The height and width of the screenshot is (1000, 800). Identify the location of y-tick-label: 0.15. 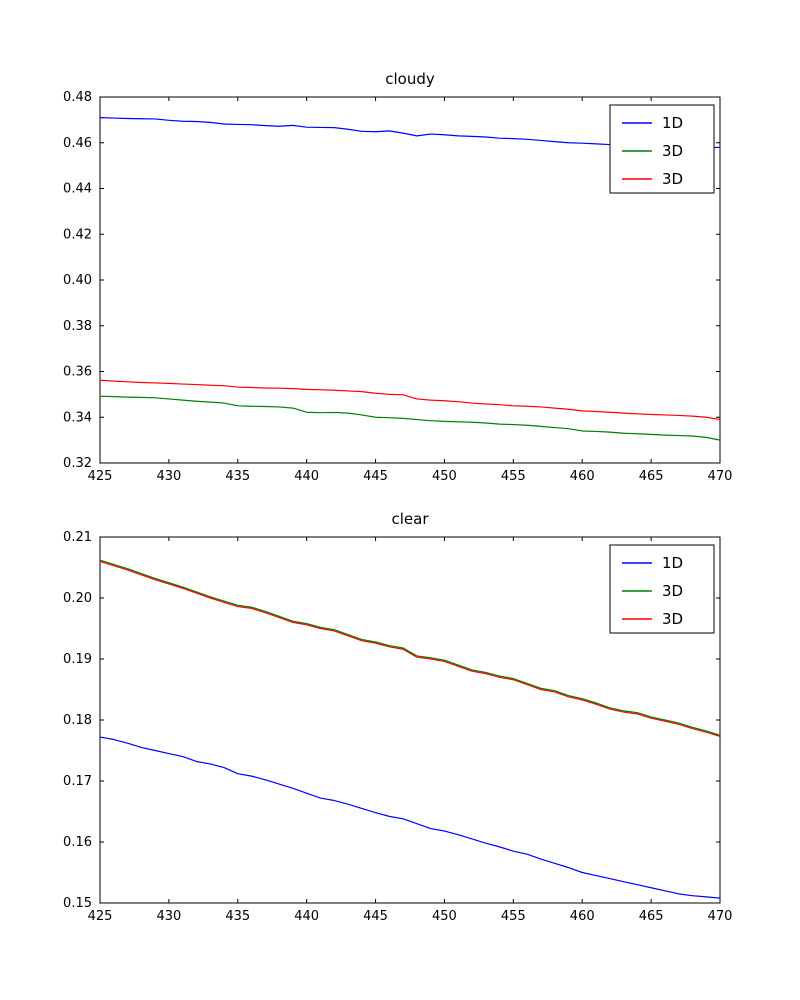
(77, 903).